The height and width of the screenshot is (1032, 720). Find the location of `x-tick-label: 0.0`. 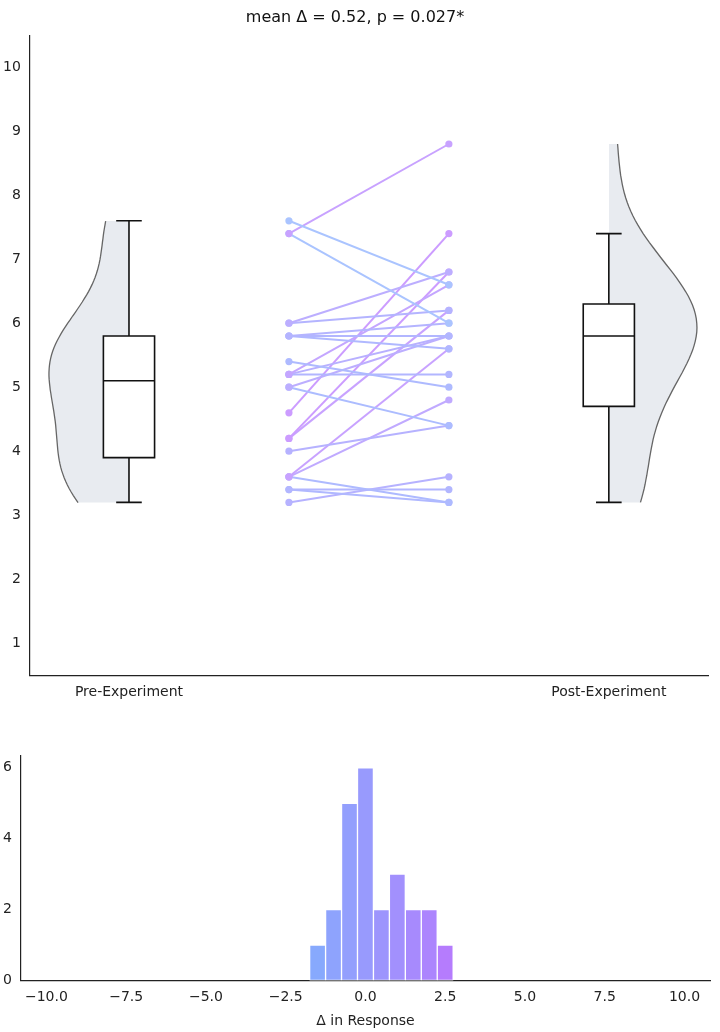

x-tick-label: 0.0 is located at coordinates (365, 996).